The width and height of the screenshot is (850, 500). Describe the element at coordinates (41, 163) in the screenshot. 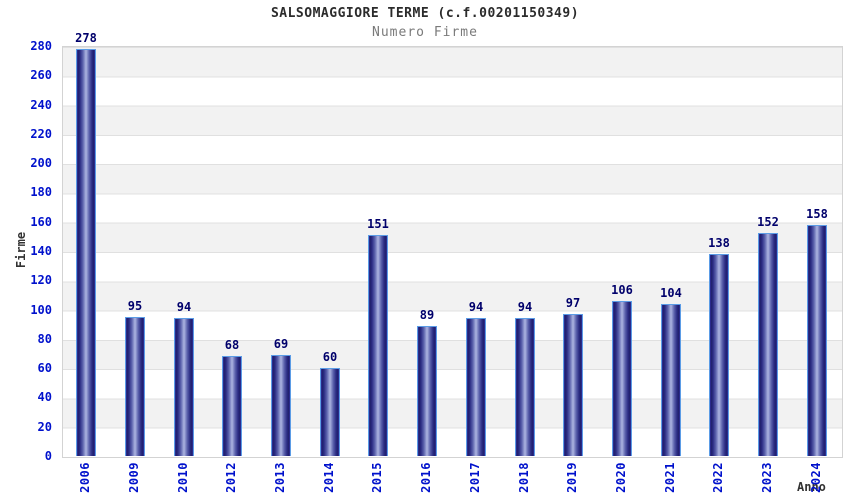

I see `y-tick-label: 200` at that location.